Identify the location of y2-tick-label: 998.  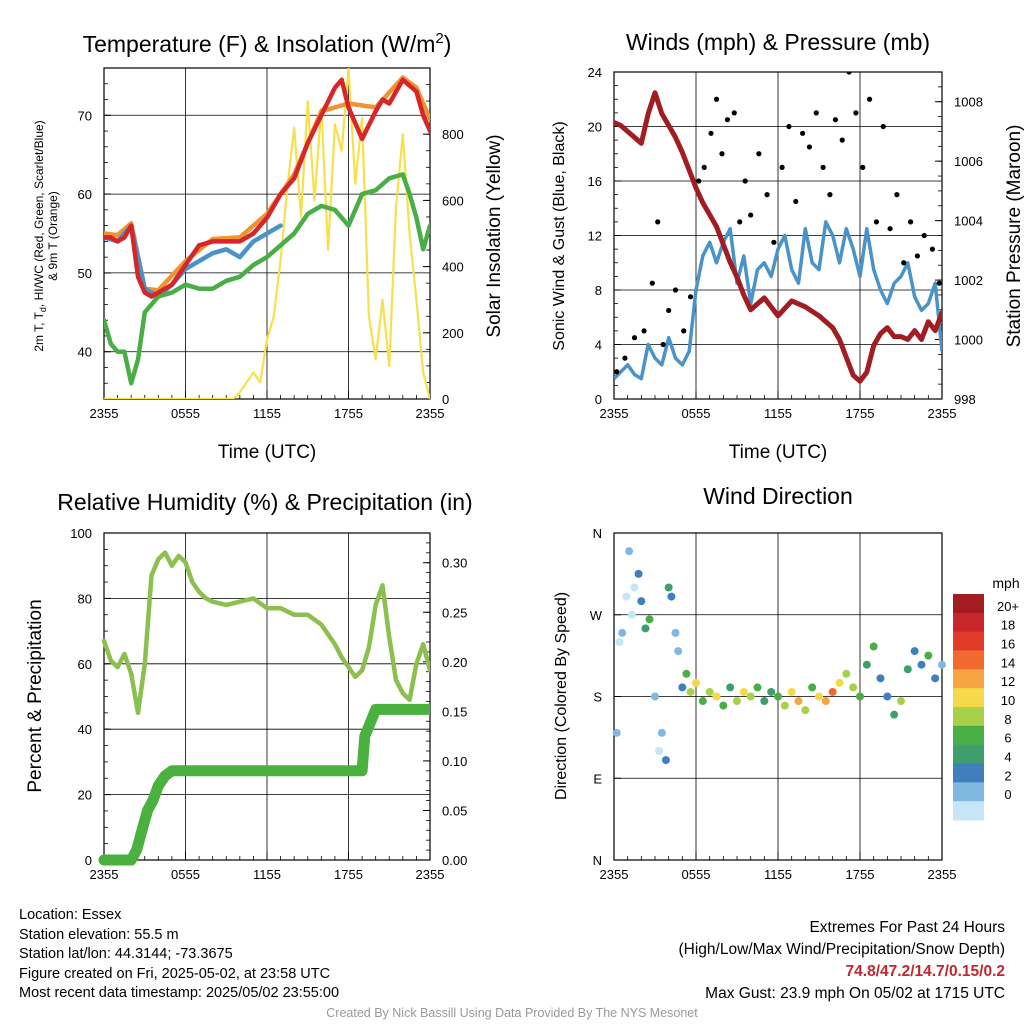
(965, 399).